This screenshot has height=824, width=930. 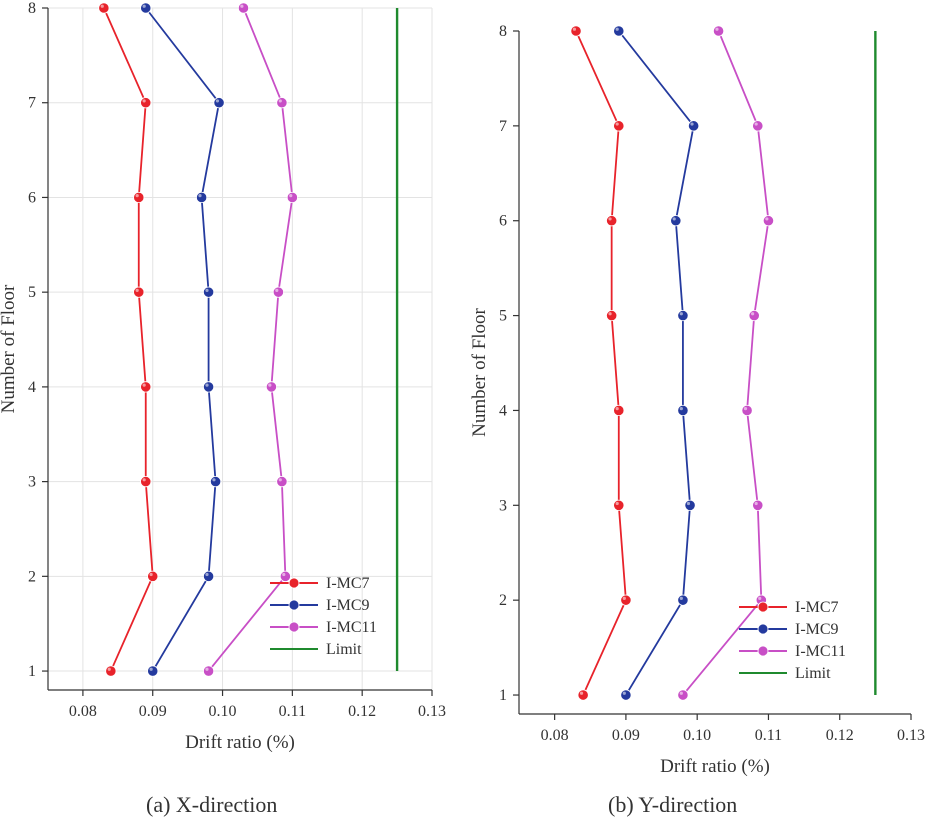 What do you see at coordinates (83, 711) in the screenshot?
I see `x-direction-x-tick-label-0: 0.08` at bounding box center [83, 711].